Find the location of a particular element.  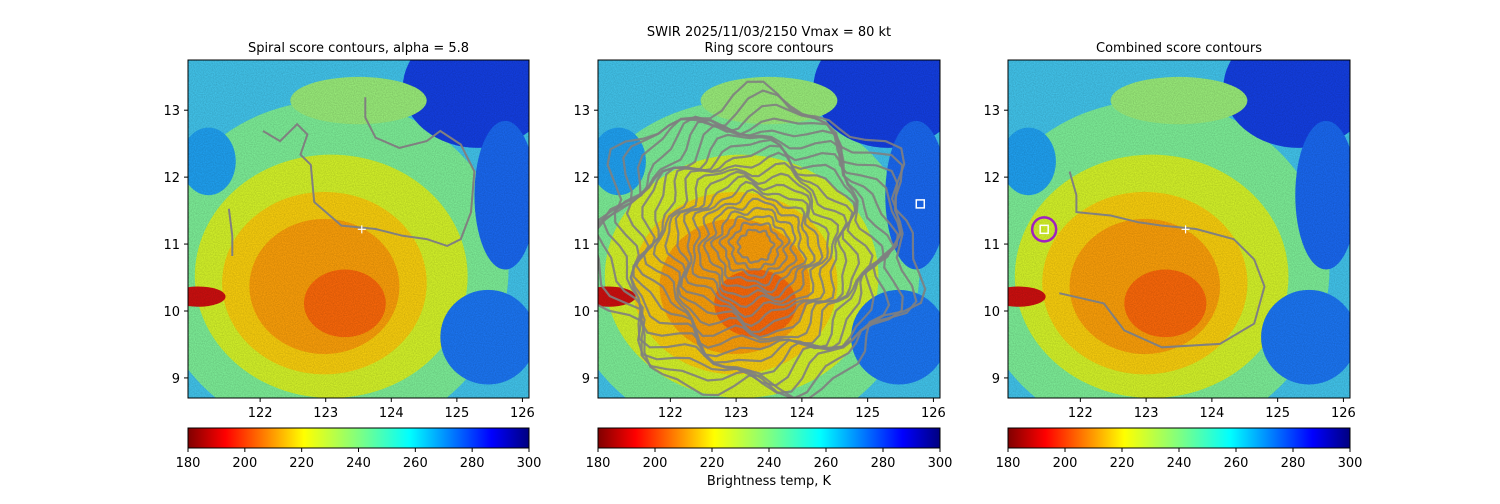

ring-contour-cluster is located at coordinates (762, 239).